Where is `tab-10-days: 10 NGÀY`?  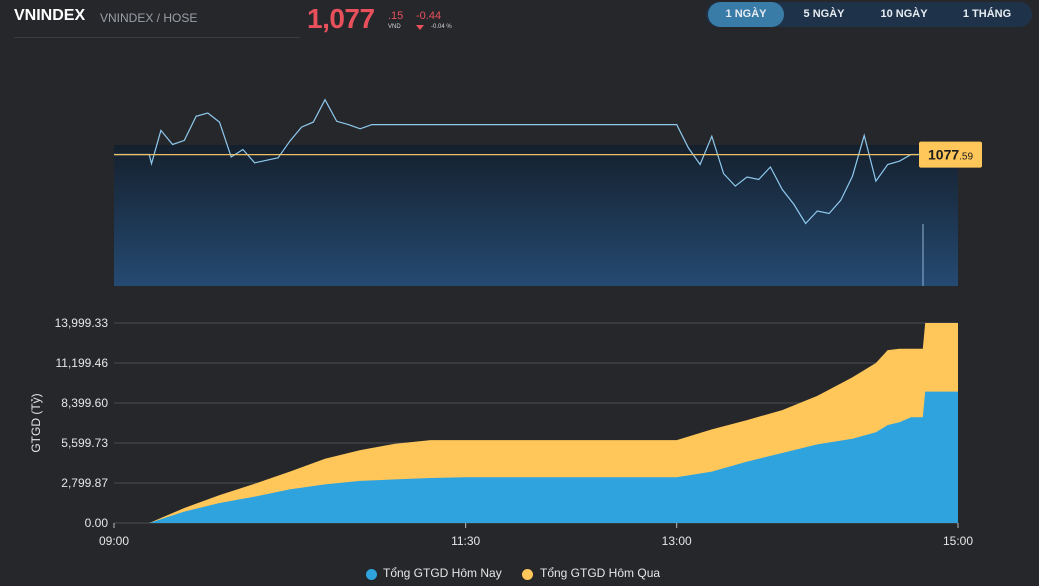
tab-10-days: 10 NGÀY is located at coordinates (904, 14).